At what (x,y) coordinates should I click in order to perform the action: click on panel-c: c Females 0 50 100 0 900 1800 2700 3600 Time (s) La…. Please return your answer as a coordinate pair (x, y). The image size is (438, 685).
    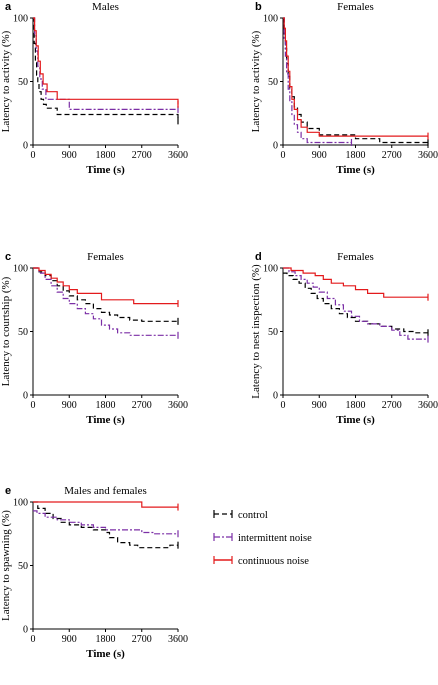
    Looking at the image, I should click on (94, 338).